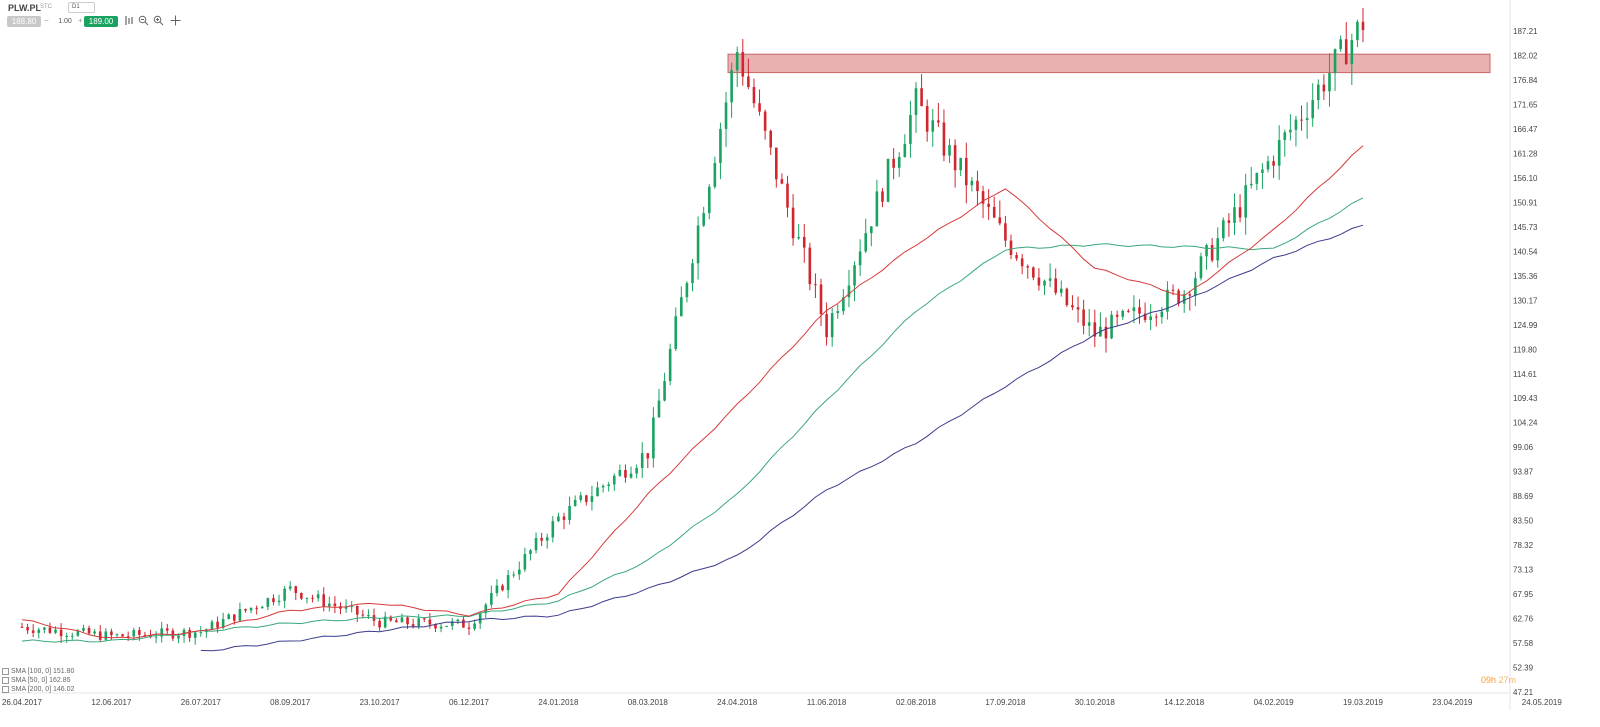 This screenshot has width=1600, height=727. I want to click on quantity-decrease-button: −, so click(46, 20).